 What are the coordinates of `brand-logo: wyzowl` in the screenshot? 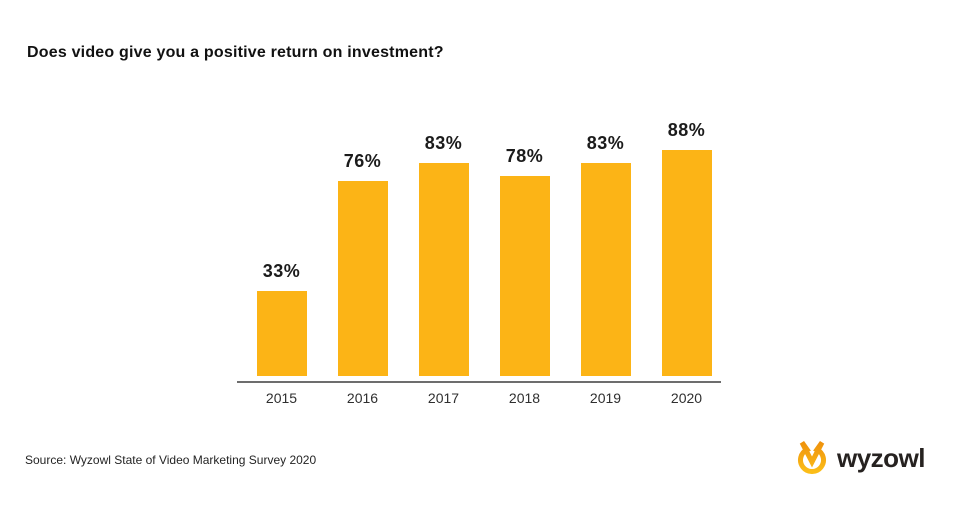 It's located at (860, 457).